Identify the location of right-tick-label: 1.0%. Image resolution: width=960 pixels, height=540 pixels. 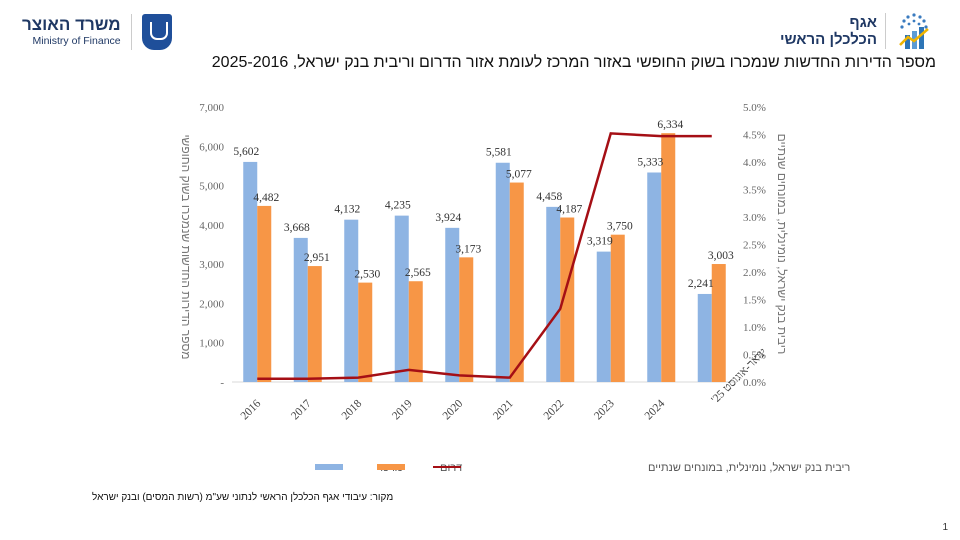
(754, 328).